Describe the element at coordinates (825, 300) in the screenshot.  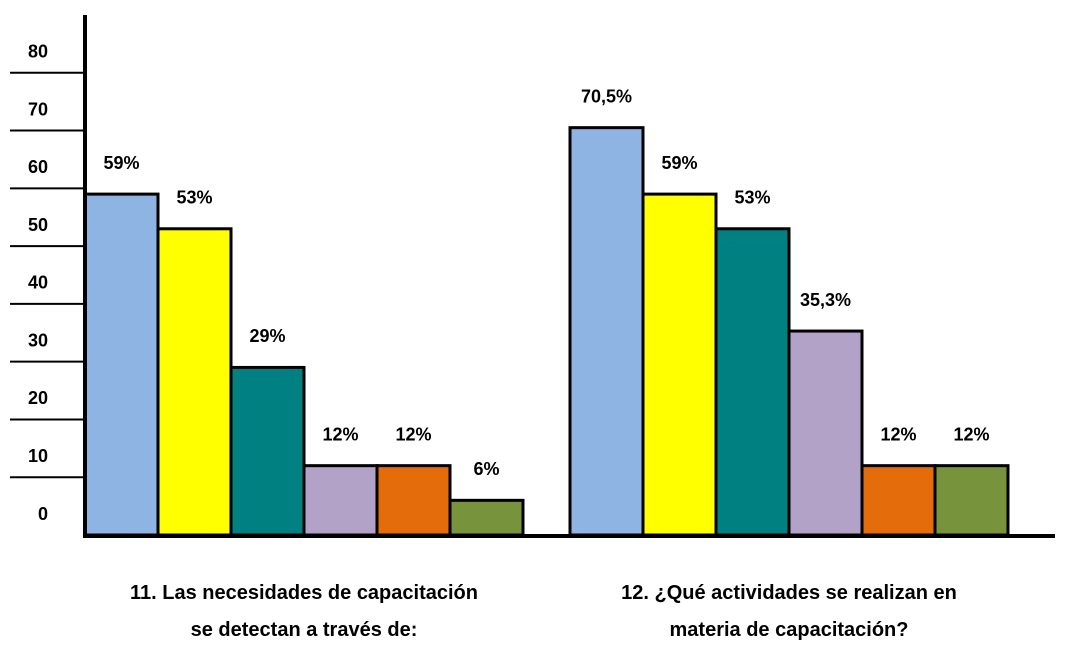
I see `value-label: 35,3%` at that location.